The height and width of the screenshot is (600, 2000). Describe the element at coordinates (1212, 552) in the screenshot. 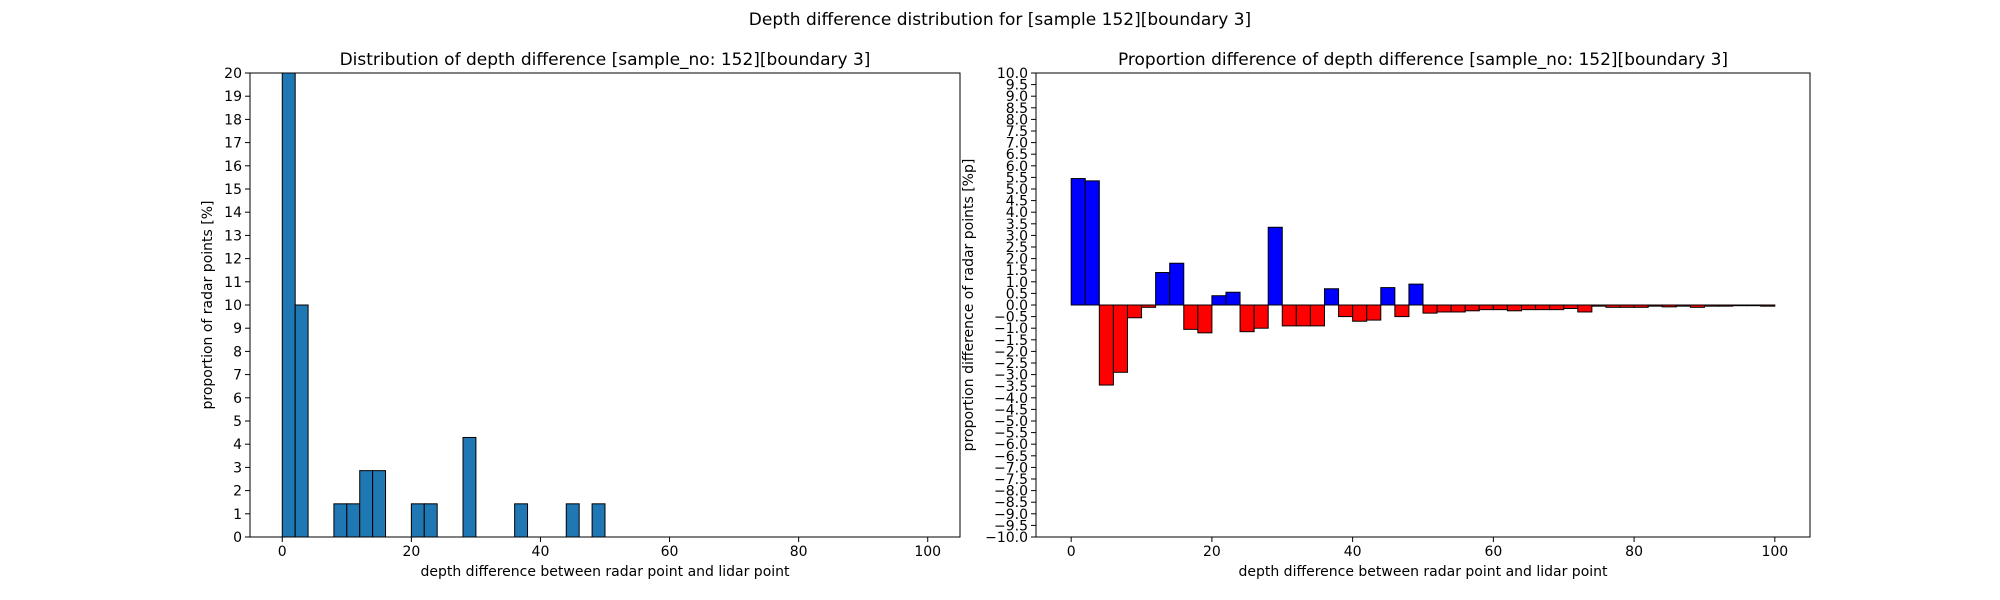

I see `x-tick-label: 20` at that location.